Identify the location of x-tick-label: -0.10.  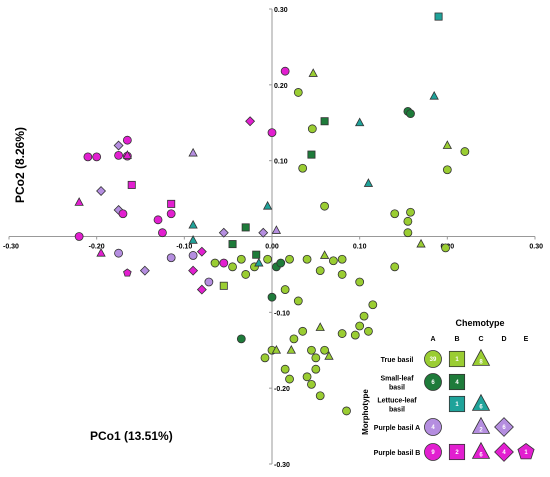
(184, 247).